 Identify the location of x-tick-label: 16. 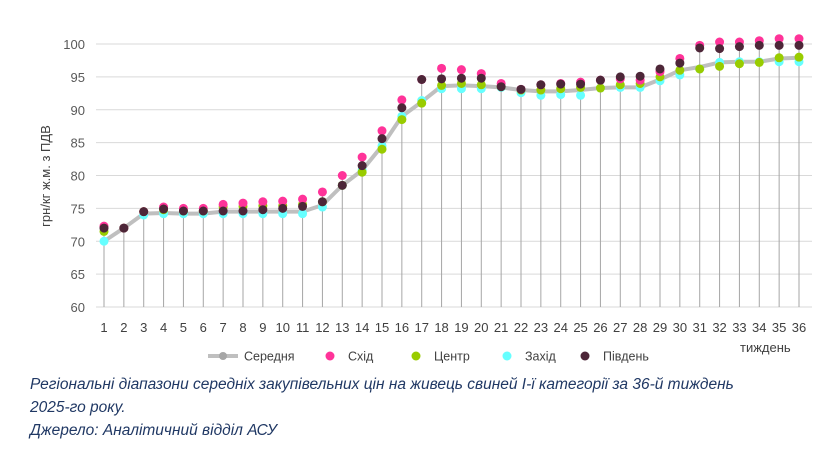
(402, 327).